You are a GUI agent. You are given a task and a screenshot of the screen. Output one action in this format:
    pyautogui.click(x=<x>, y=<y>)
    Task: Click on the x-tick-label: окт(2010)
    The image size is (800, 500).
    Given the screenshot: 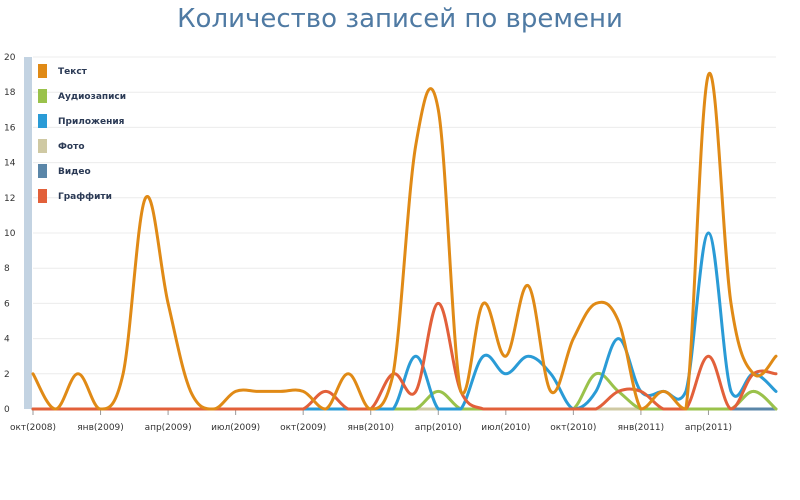 What is the action you would take?
    pyautogui.click(x=573, y=428)
    